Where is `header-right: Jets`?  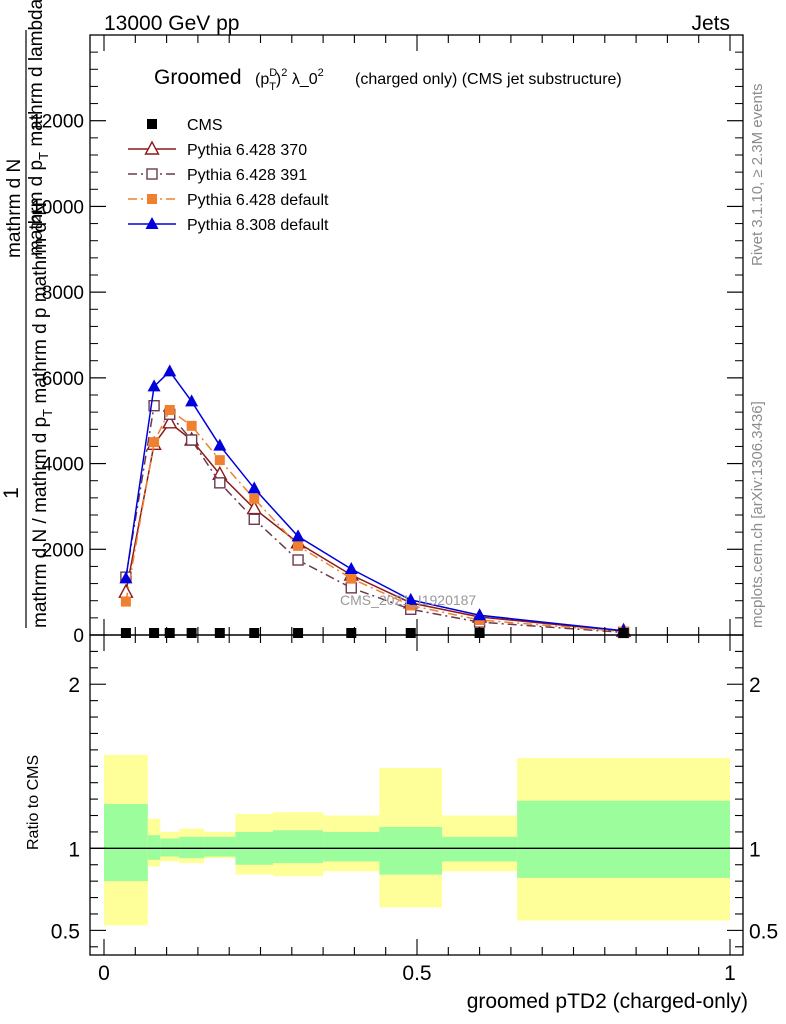
header-right: Jets is located at coordinates (710, 23).